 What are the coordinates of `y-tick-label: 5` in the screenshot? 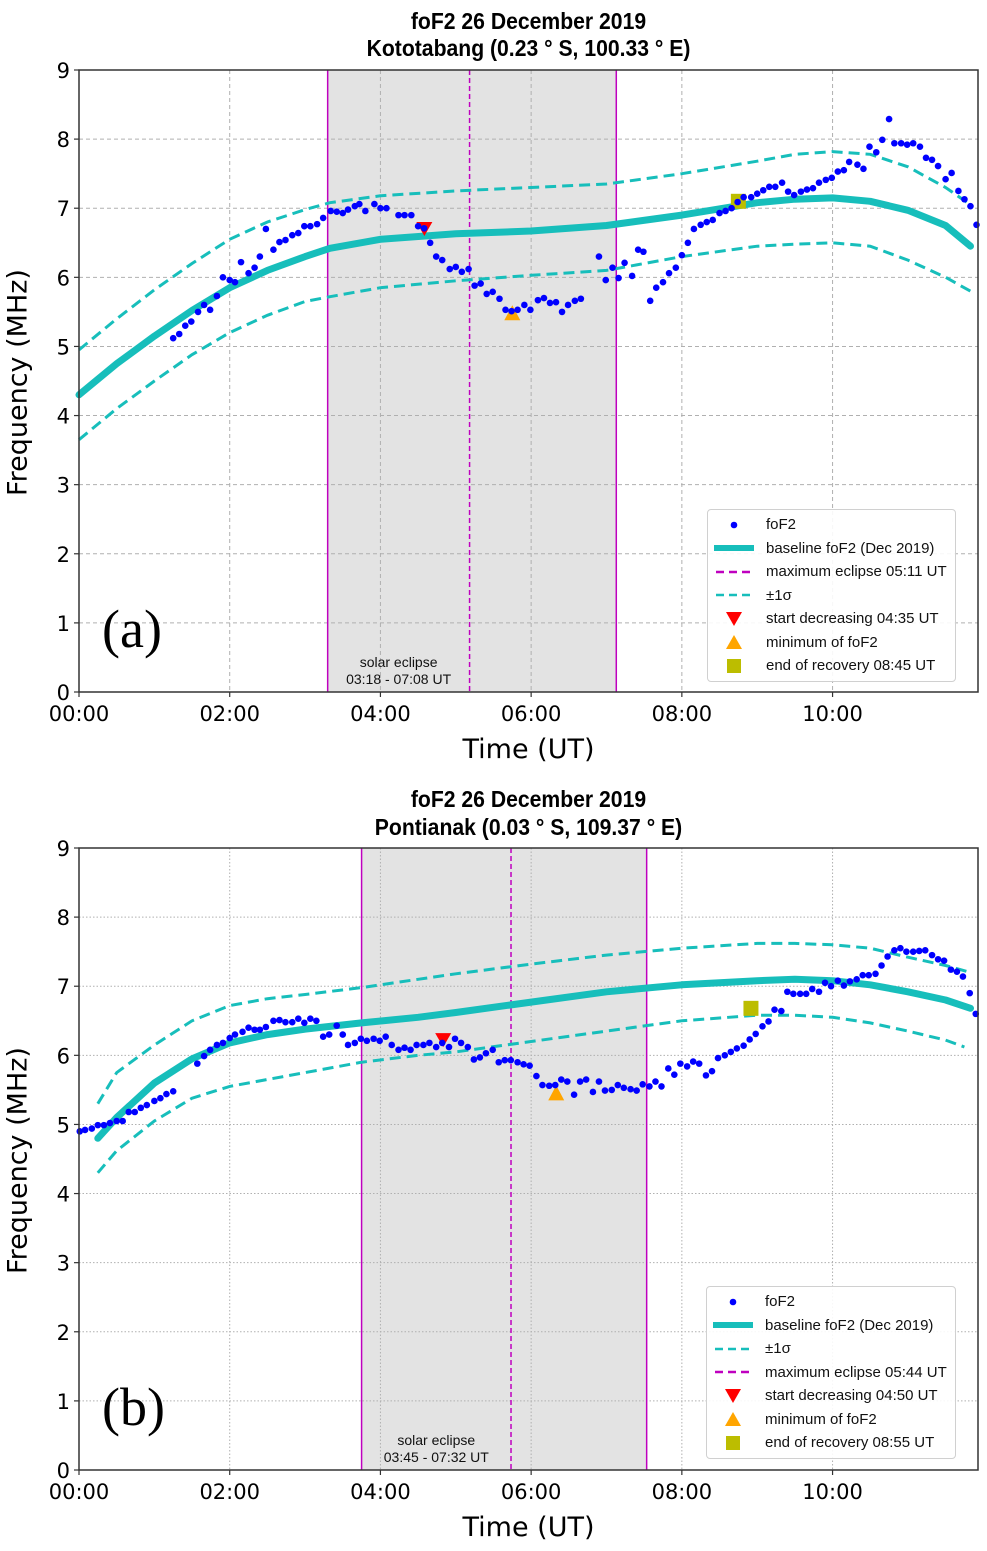 It's located at (63, 1125).